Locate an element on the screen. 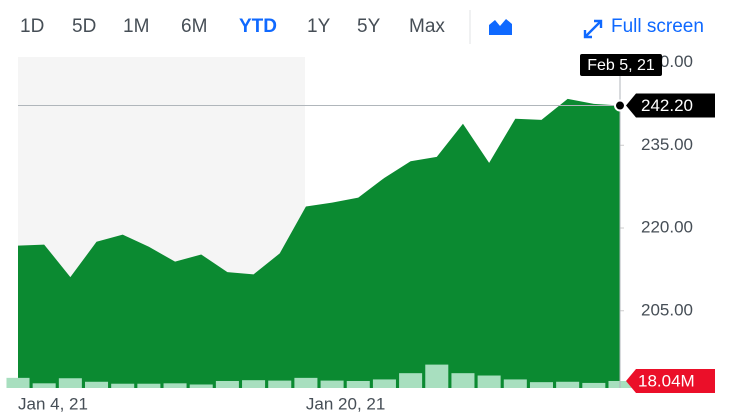 Image resolution: width=735 pixels, height=417 pixels. x-tick-label: Jan 20, 21 is located at coordinates (345, 403).